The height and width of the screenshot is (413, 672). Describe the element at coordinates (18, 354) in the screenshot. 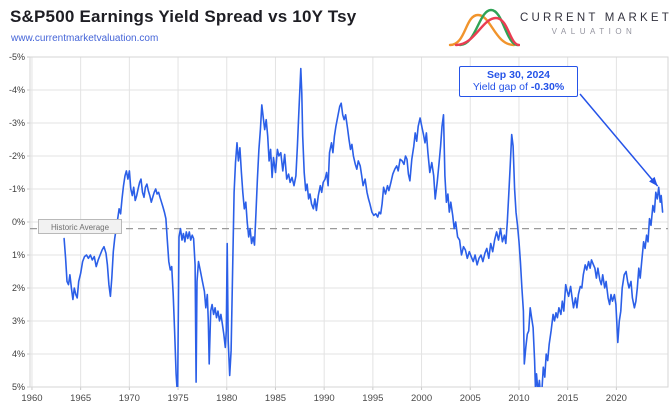

I see `y-tick-label: 4%` at that location.